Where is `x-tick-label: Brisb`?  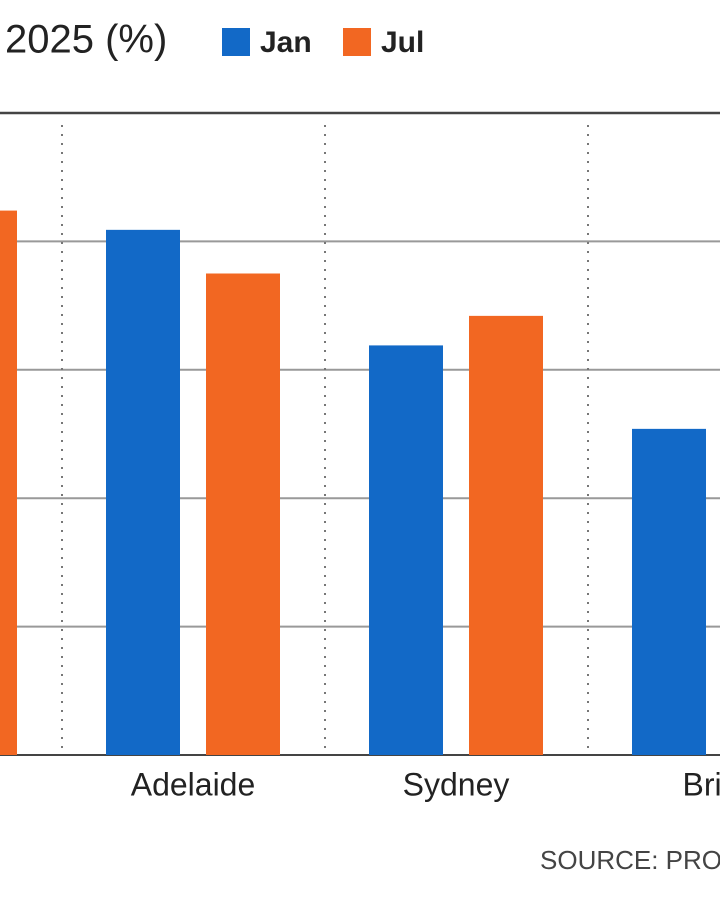
x-tick-label: Brisb is located at coordinates (701, 784).